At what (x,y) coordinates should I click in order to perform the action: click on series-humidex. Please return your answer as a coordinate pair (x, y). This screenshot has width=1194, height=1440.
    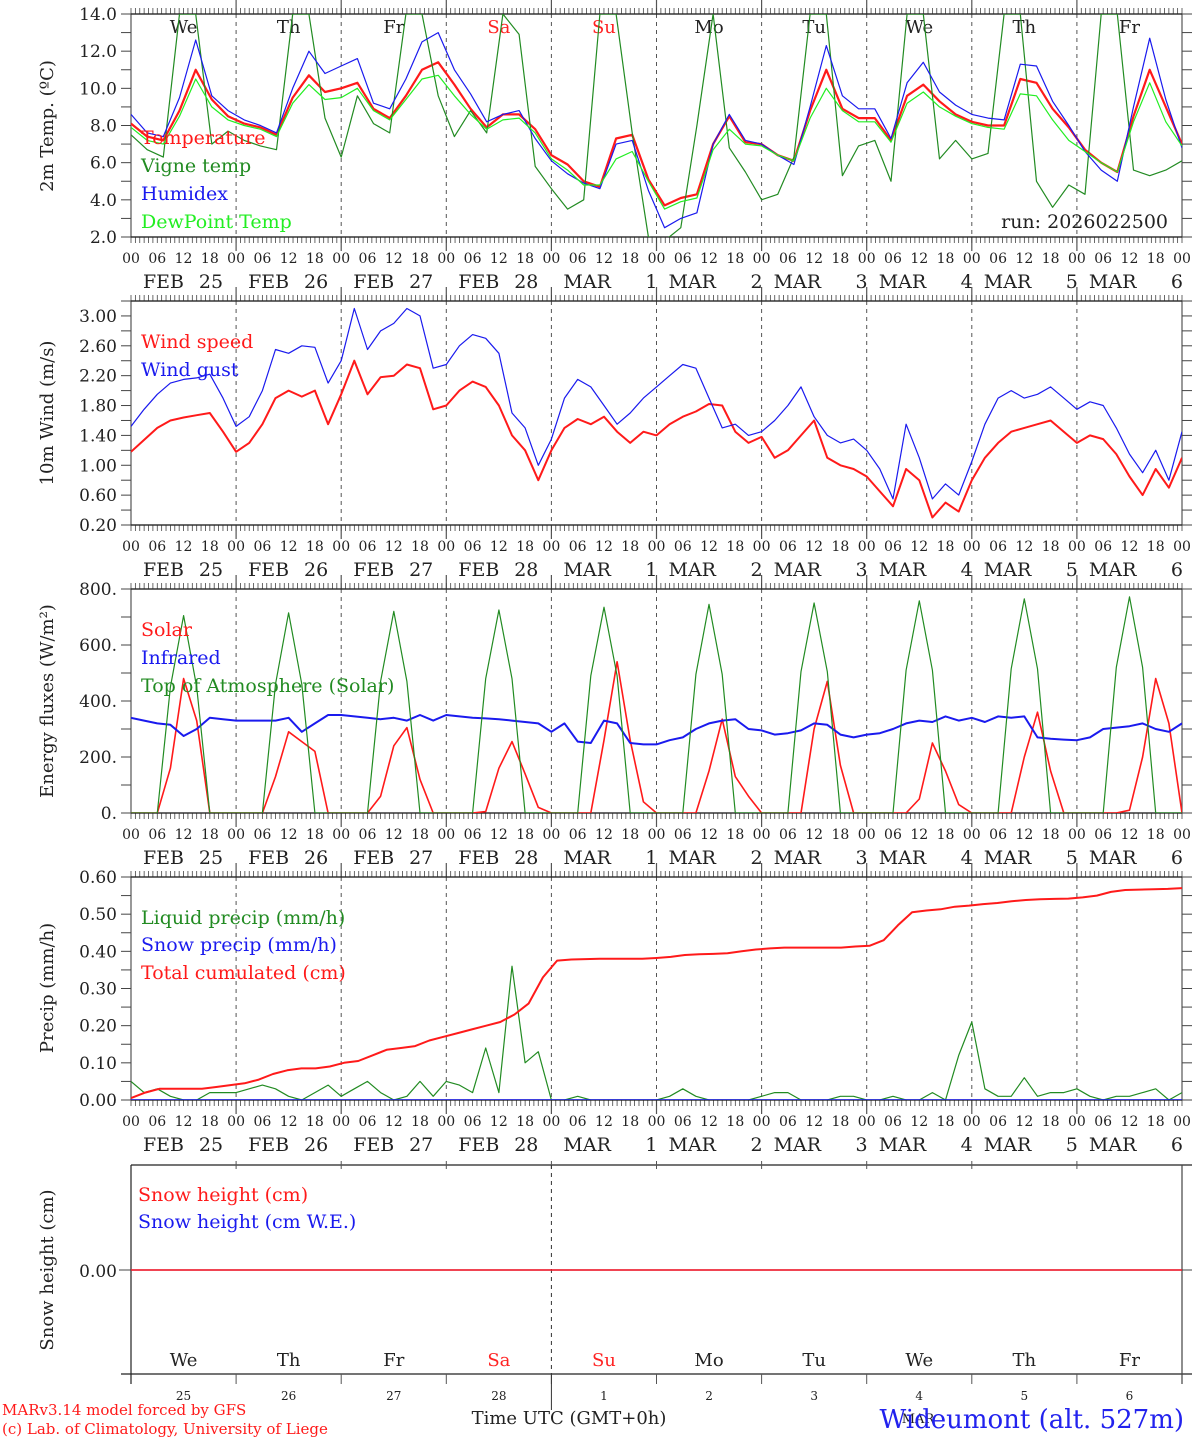
    Looking at the image, I should click on (656, 130).